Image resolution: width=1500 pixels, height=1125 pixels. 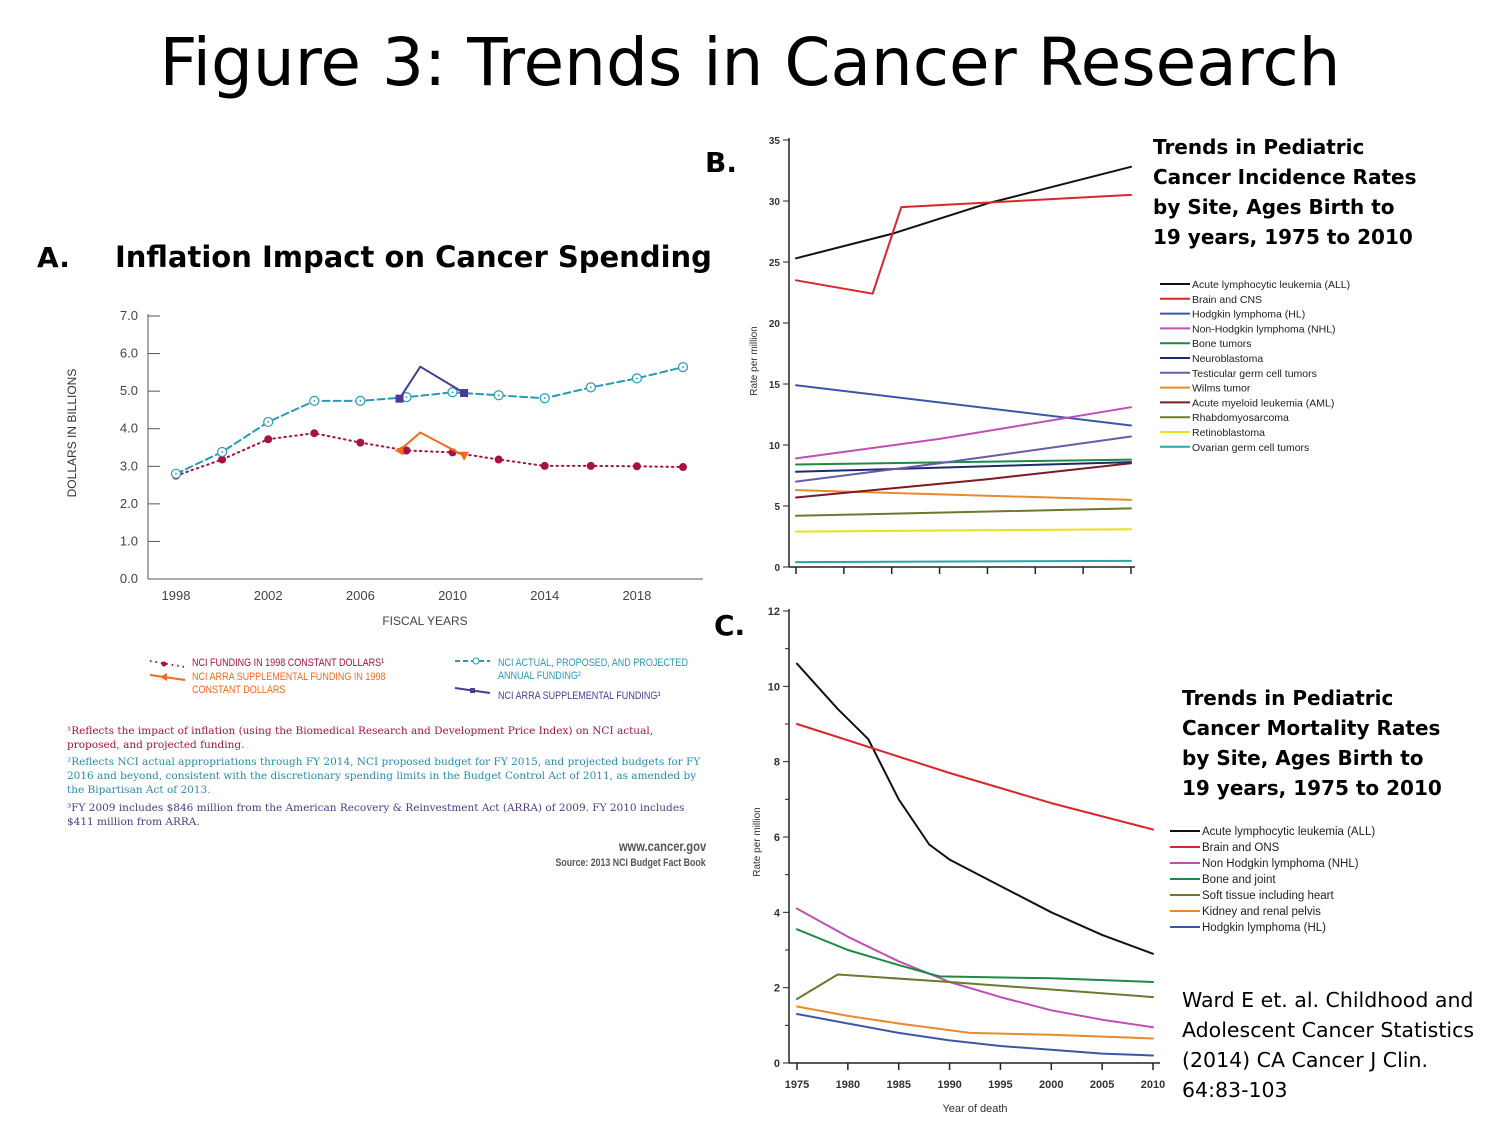 What do you see at coordinates (1312, 788) in the screenshot?
I see `panel-c-title-line: 19 years, 1975 to 2010` at bounding box center [1312, 788].